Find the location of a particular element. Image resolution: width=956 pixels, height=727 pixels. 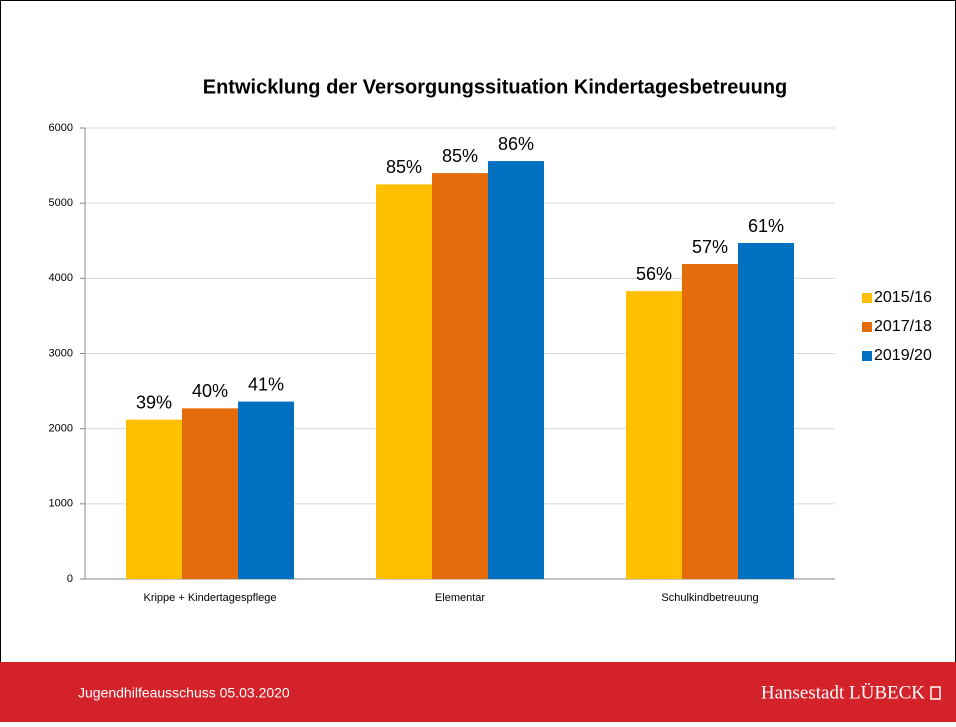

data-label: 41% is located at coordinates (266, 384).